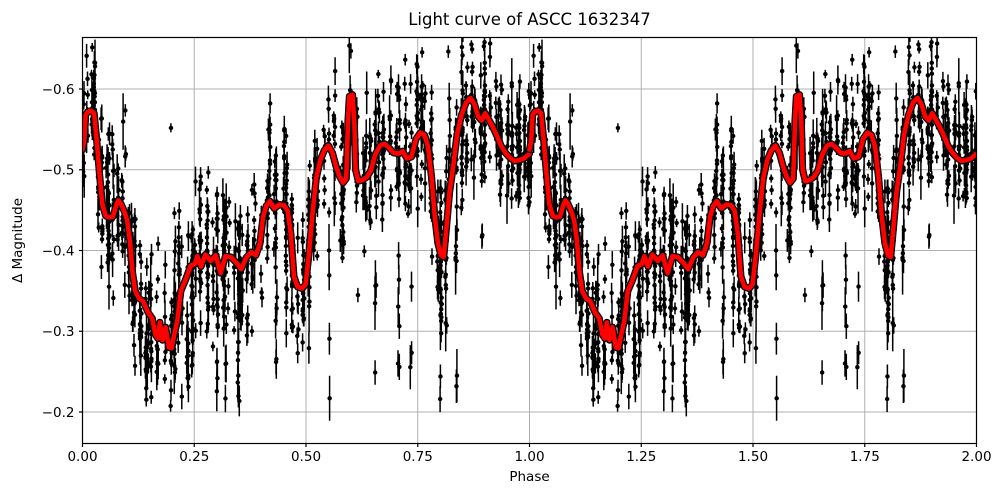  Describe the element at coordinates (58, 332) in the screenshot. I see `y-tick-label: −0.3` at that location.